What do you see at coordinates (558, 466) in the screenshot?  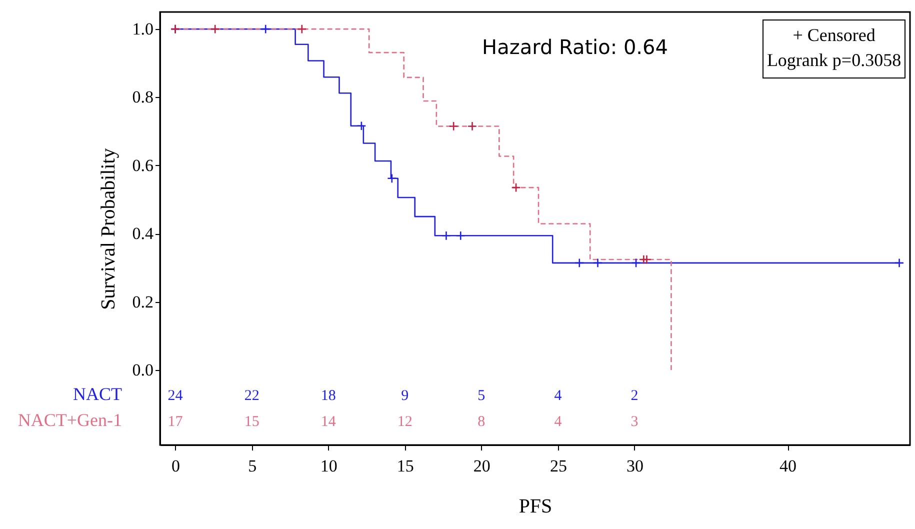 I see `x-tick-label: 25` at bounding box center [558, 466].